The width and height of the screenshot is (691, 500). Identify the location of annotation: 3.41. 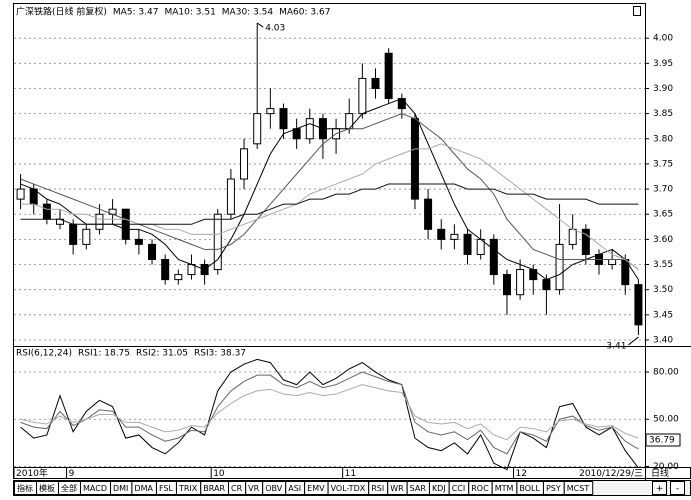
(616, 346).